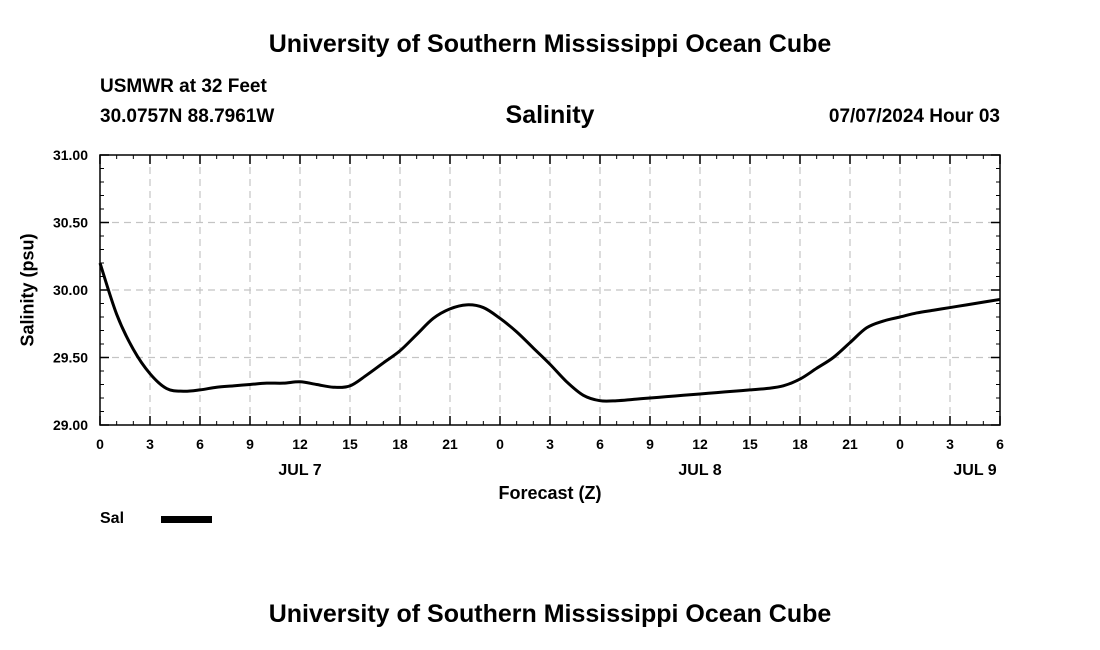 The image size is (1100, 650). I want to click on y-tick-label: 30.00, so click(70, 290).